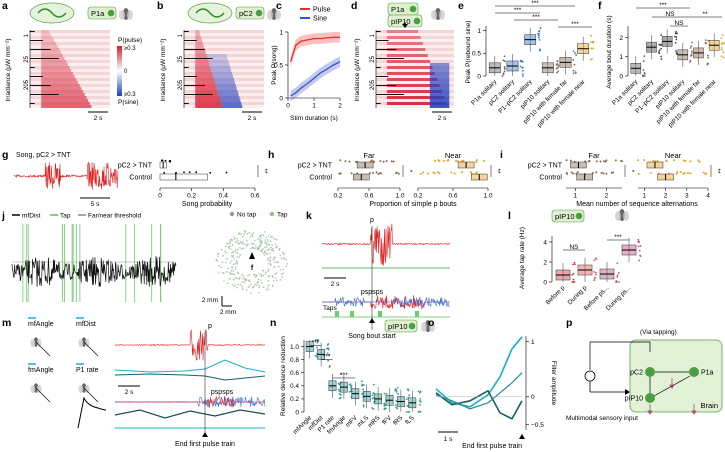  Describe the element at coordinates (43, 395) in the screenshot. I see `vector` at that location.